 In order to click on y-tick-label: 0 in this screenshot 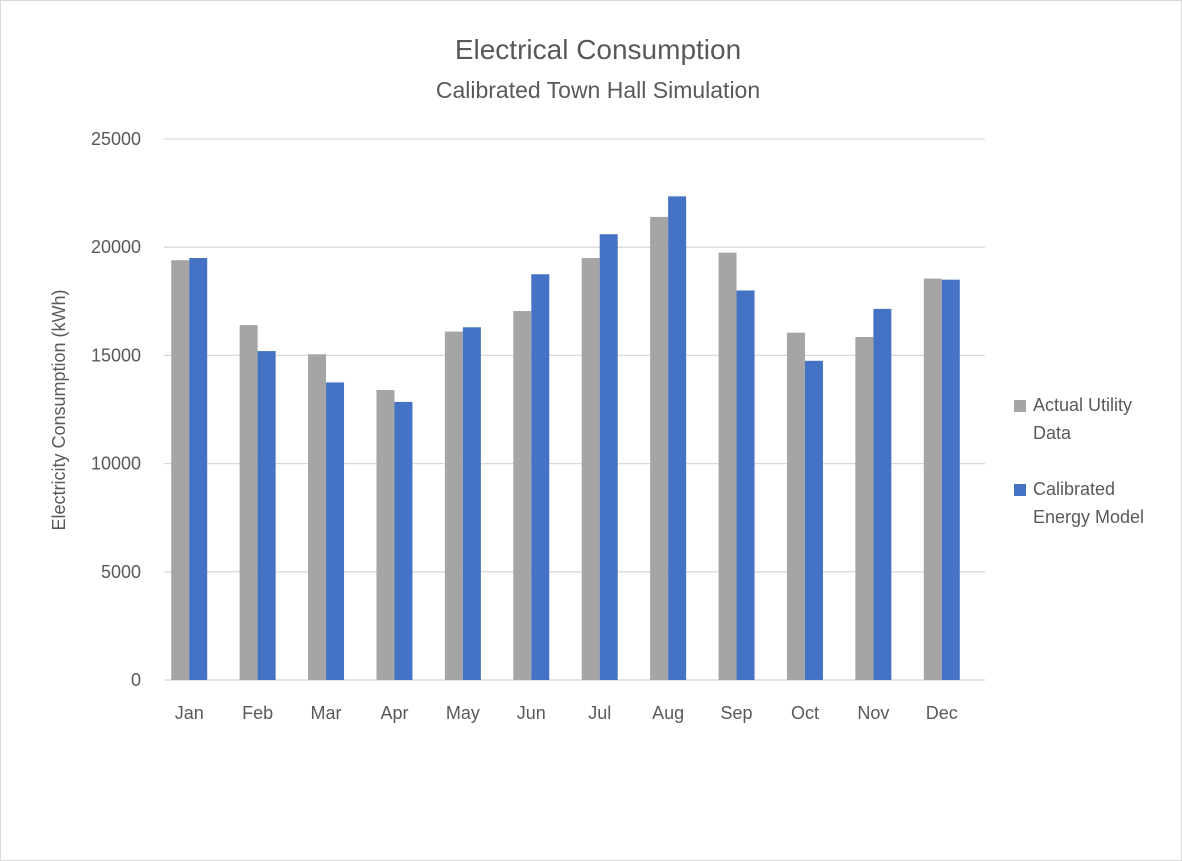, I will do `click(136, 680)`.